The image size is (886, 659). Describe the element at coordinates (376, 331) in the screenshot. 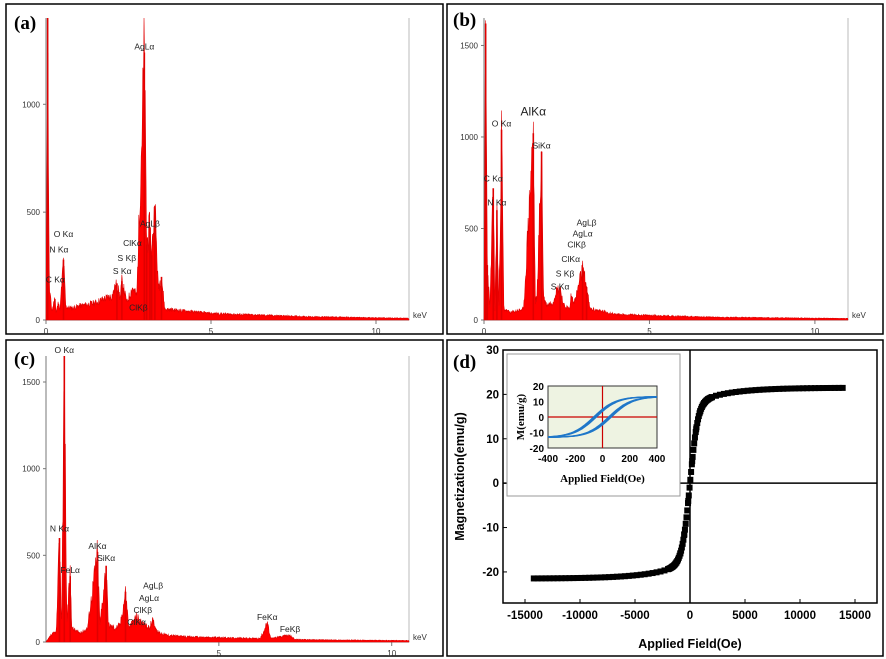

I see `x-tick-label: 10` at that location.